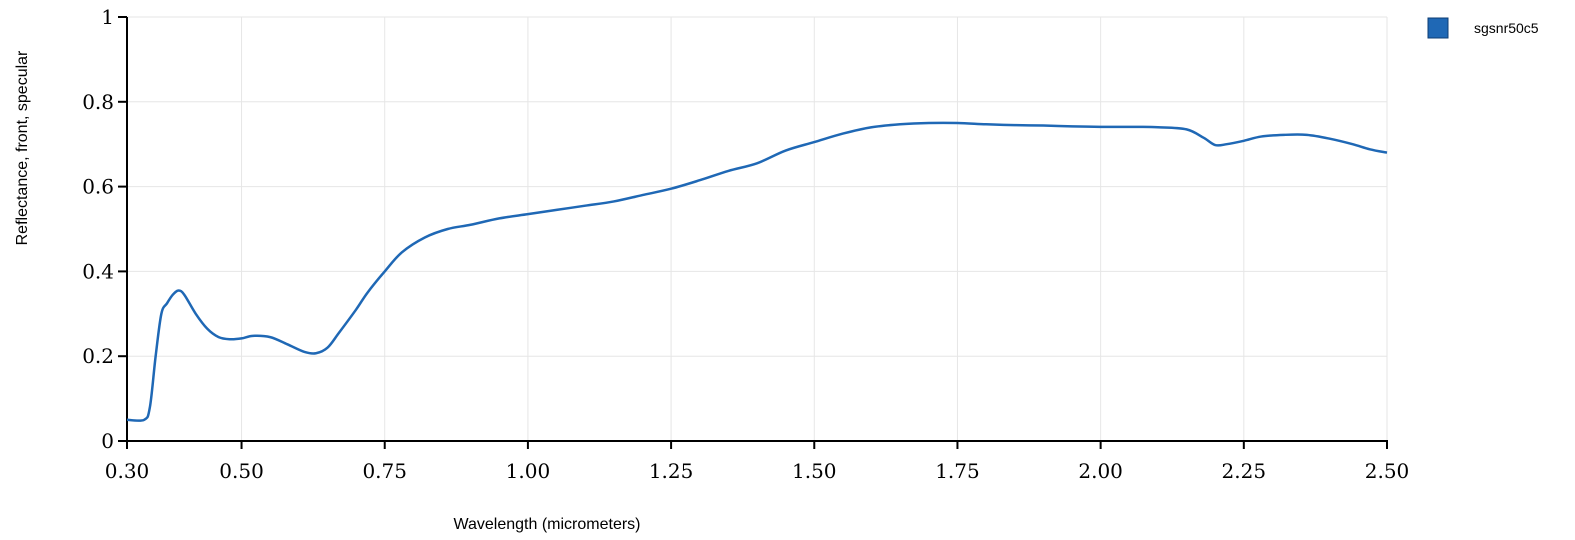 The width and height of the screenshot is (1575, 540). I want to click on y-tick-label: 1, so click(107, 17).